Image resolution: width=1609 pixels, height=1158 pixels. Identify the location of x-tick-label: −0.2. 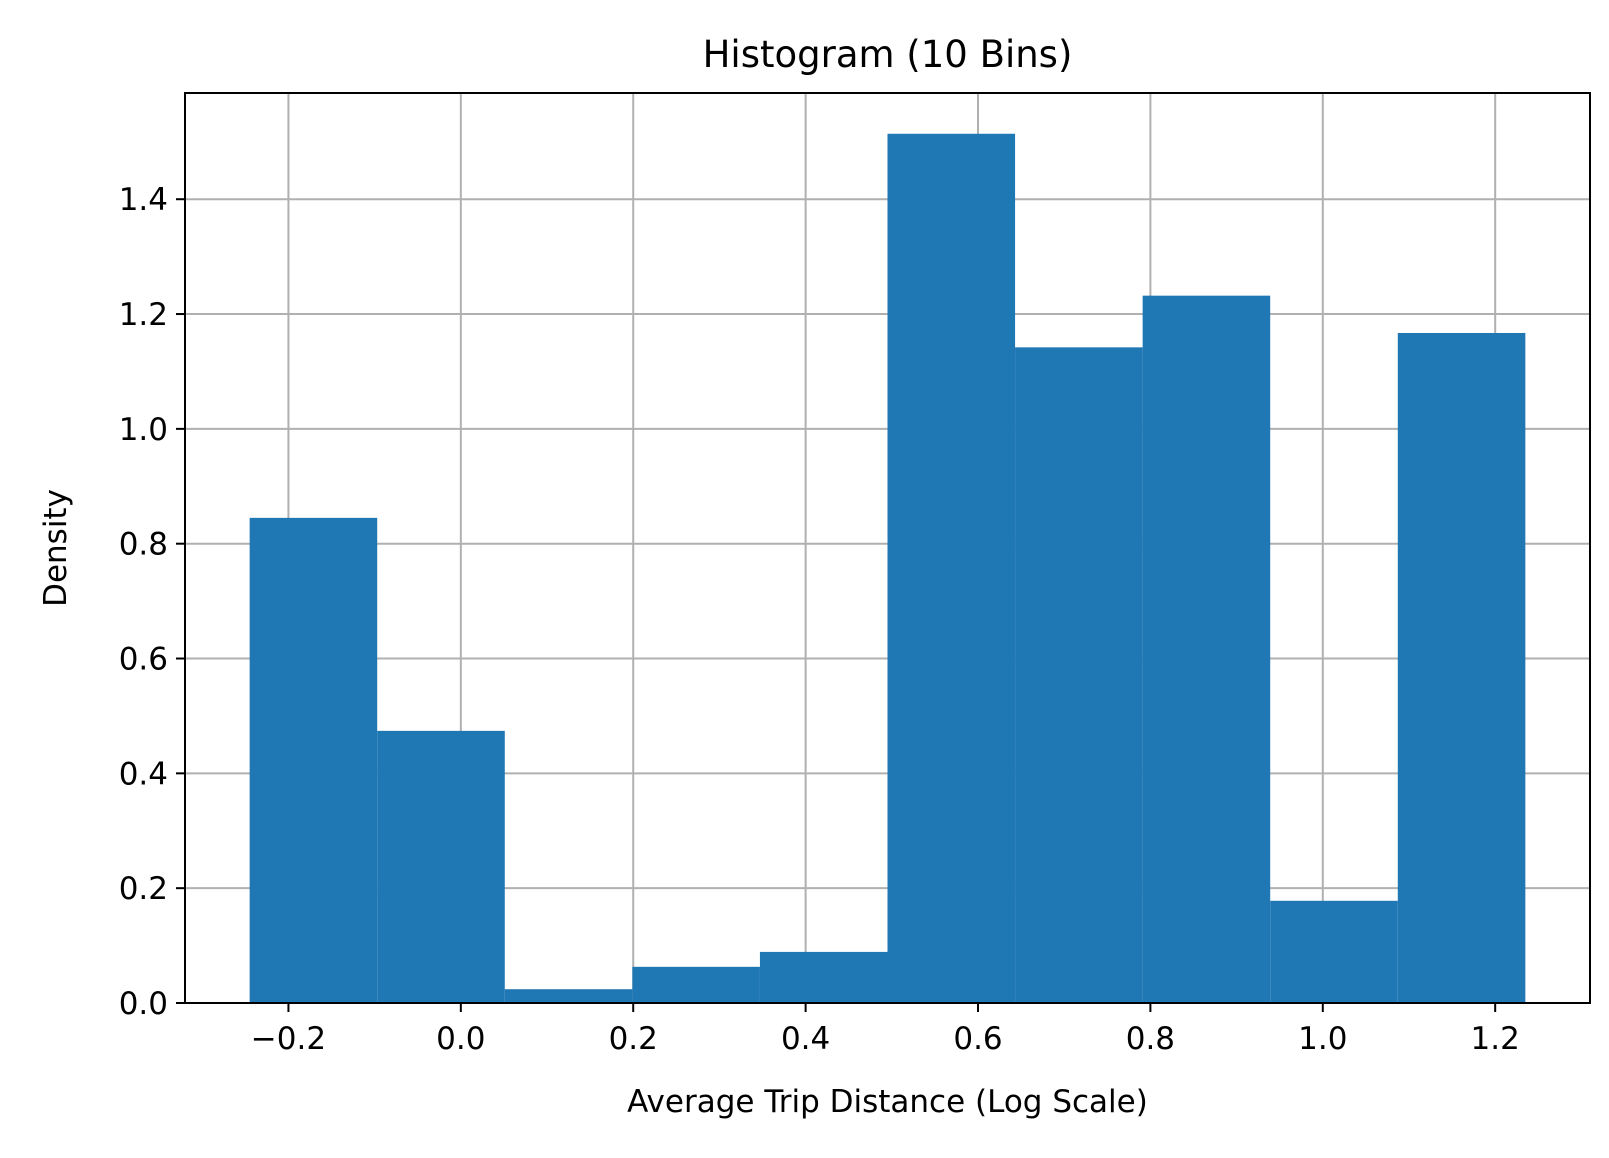
(288, 1039).